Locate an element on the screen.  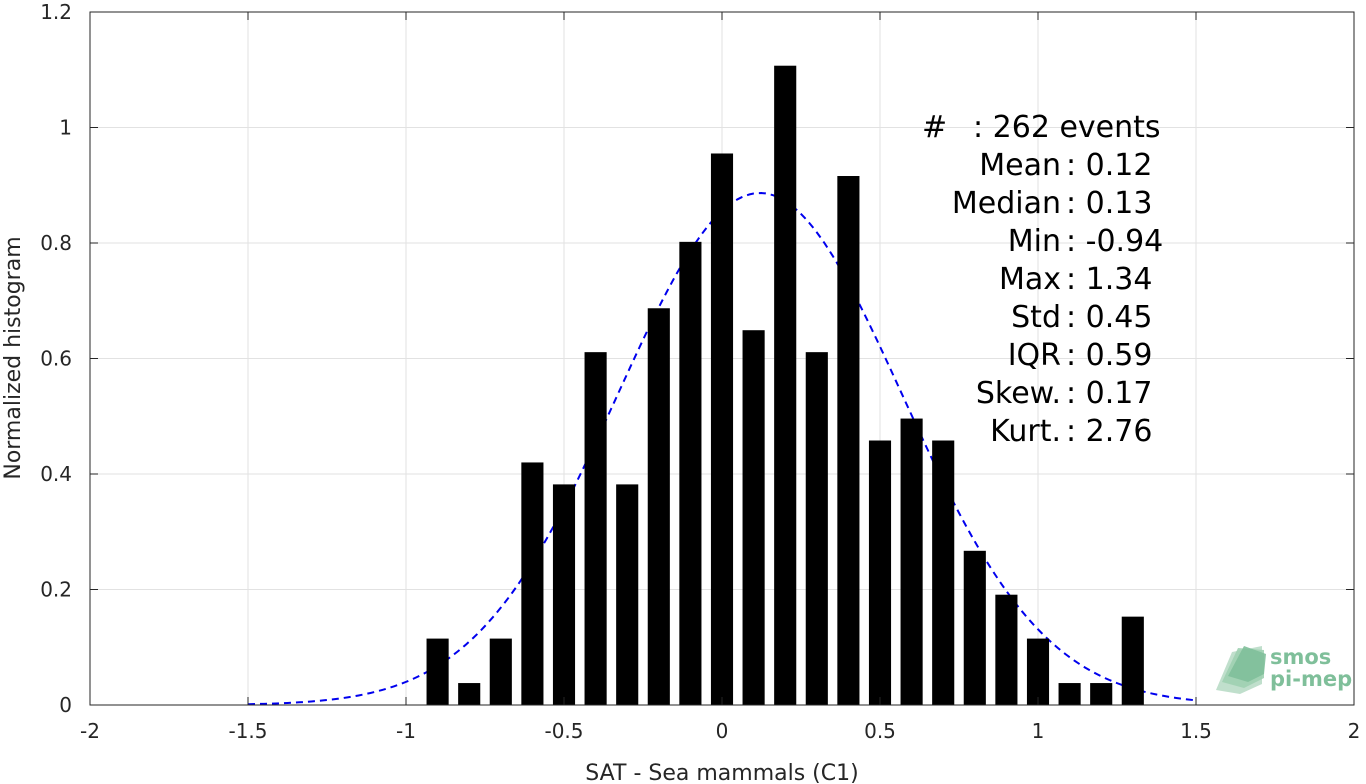
stat-value: : 0.59 is located at coordinates (1109, 355).